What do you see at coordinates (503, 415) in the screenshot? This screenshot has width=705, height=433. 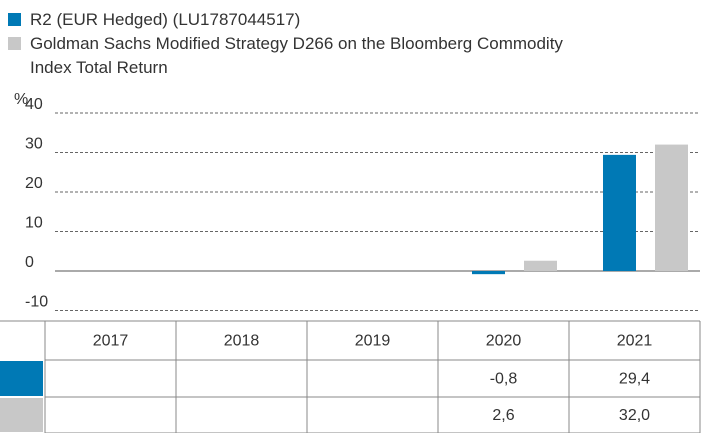 I see `table-value: 2,6` at bounding box center [503, 415].